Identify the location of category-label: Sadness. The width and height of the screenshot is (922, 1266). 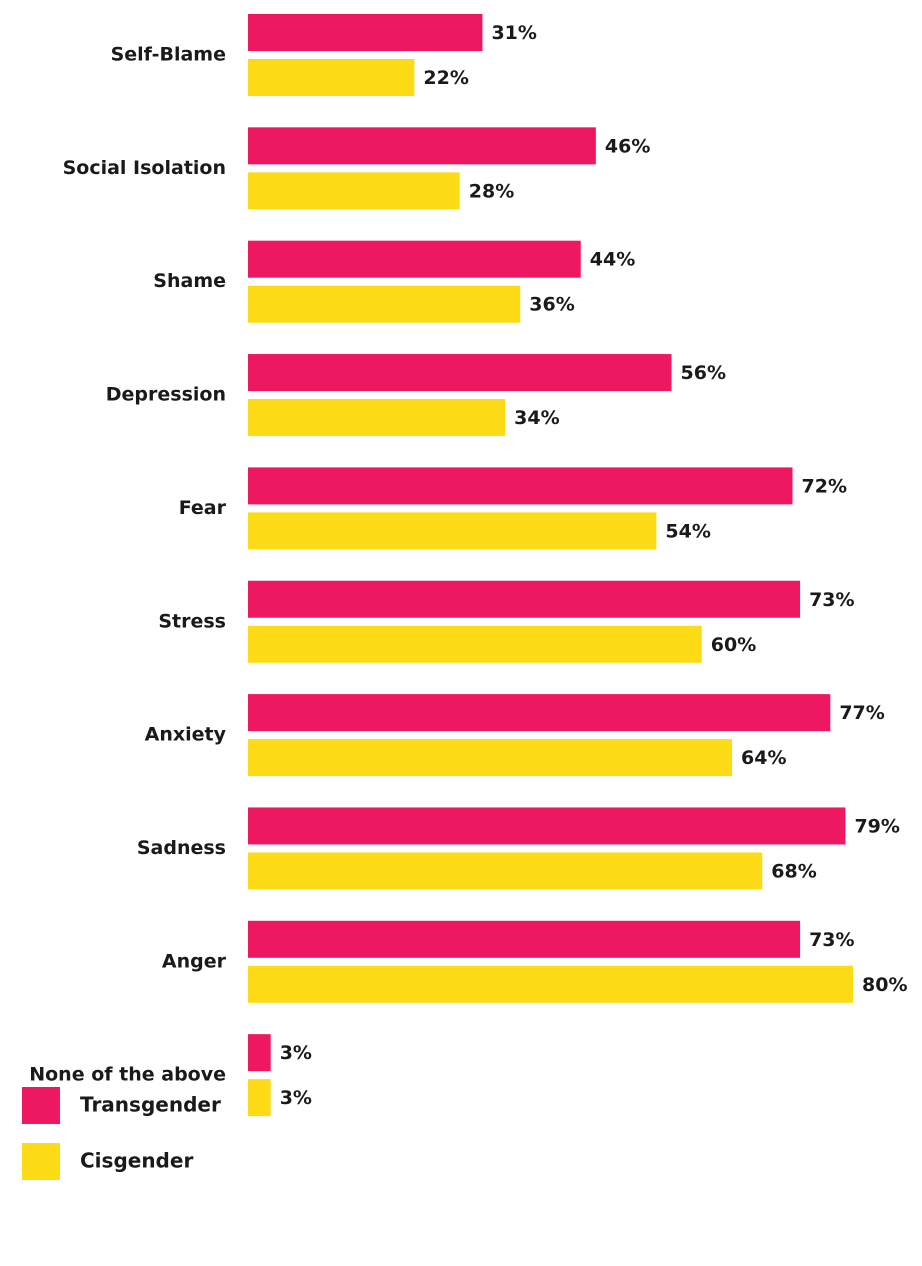
(181, 848).